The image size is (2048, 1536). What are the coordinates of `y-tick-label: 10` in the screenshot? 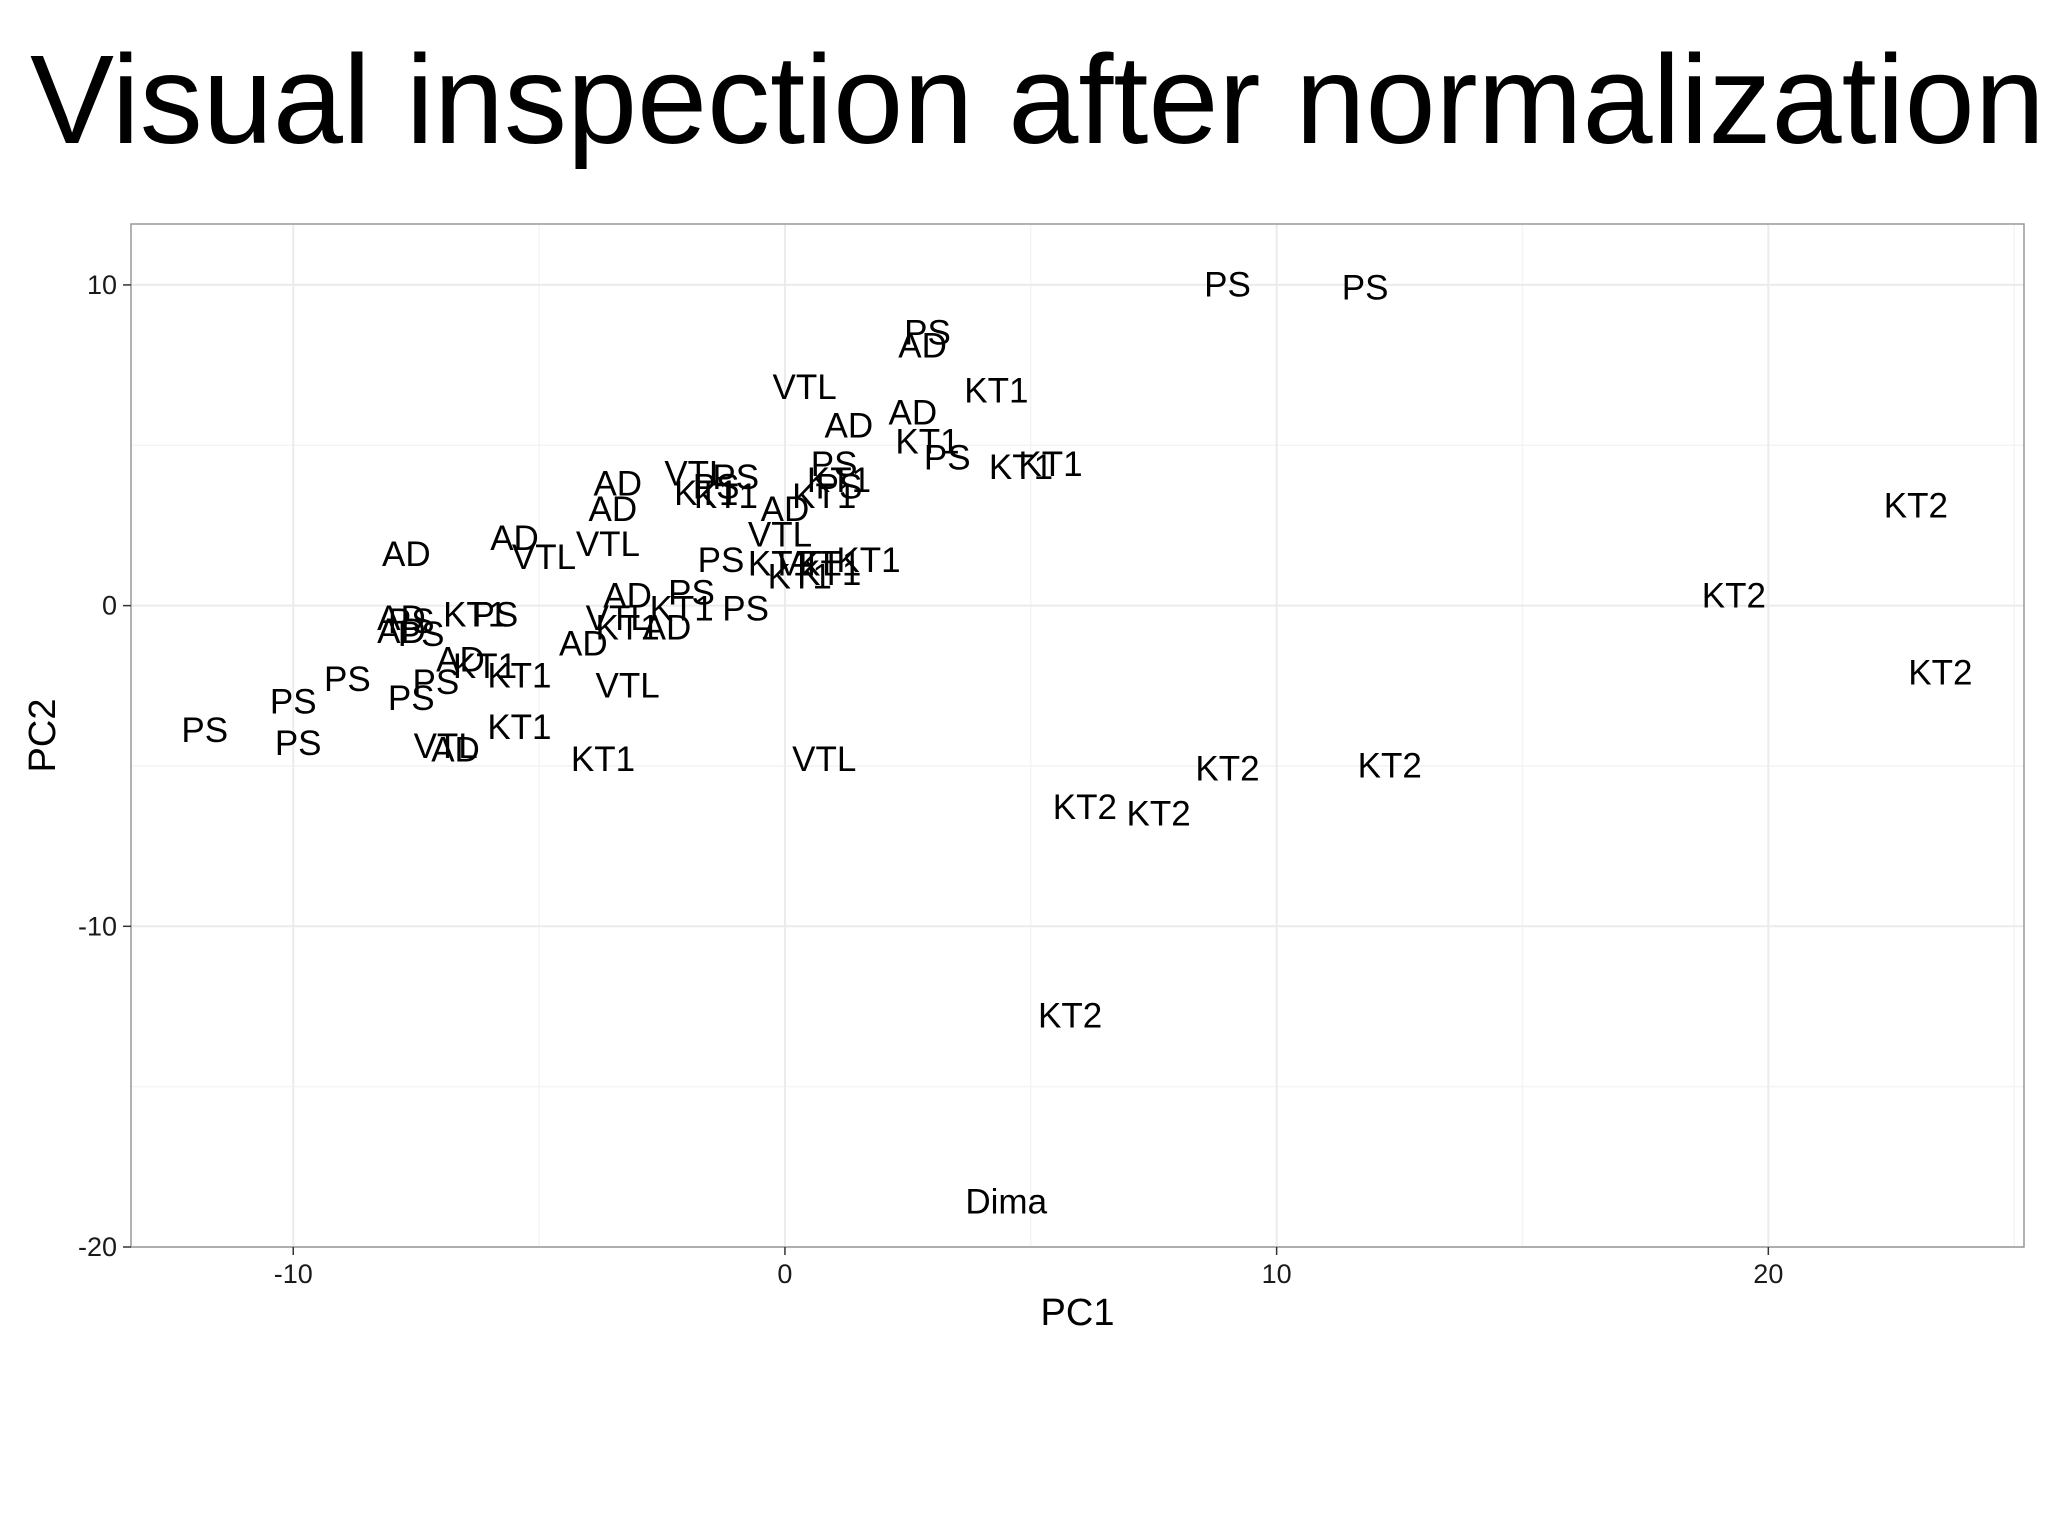 It's located at (102, 285).